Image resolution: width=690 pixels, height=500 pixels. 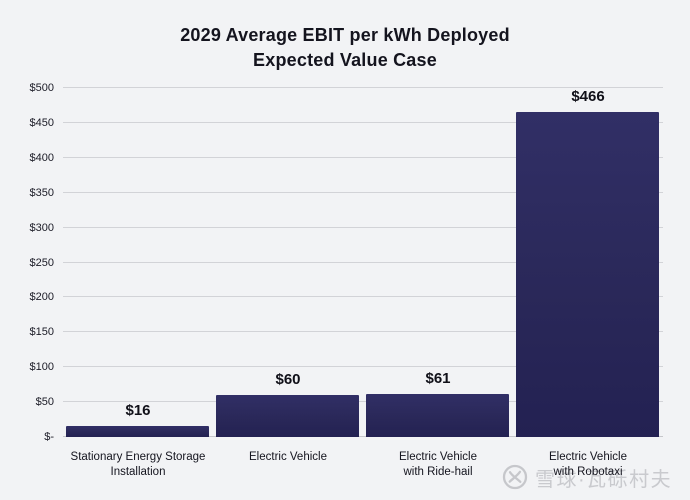 What do you see at coordinates (138, 410) in the screenshot?
I see `bar-value-label: $16` at bounding box center [138, 410].